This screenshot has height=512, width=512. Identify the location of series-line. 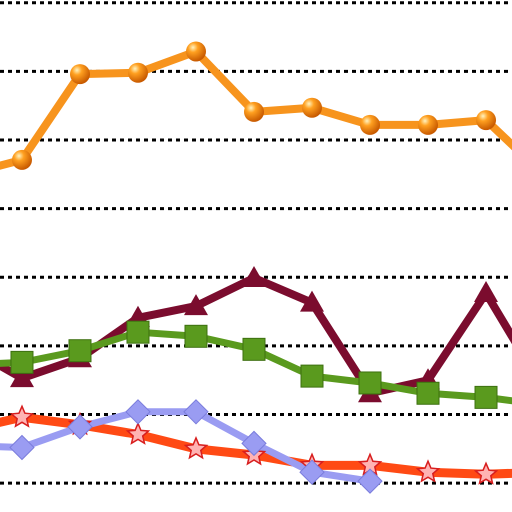
(185, 446).